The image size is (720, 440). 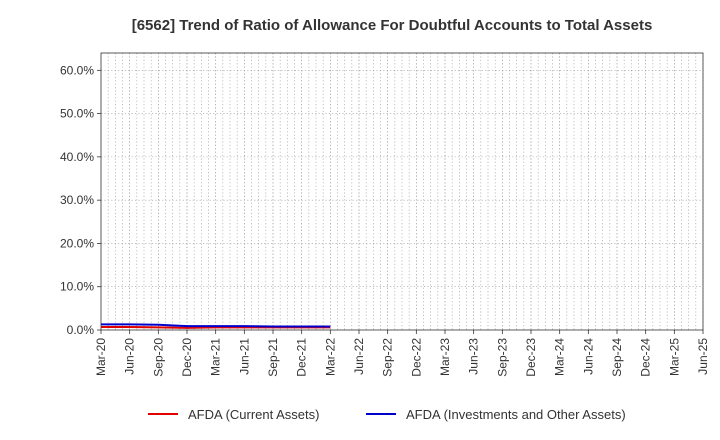 I want to click on x-tick-label: Jun-24, so click(x=588, y=356).